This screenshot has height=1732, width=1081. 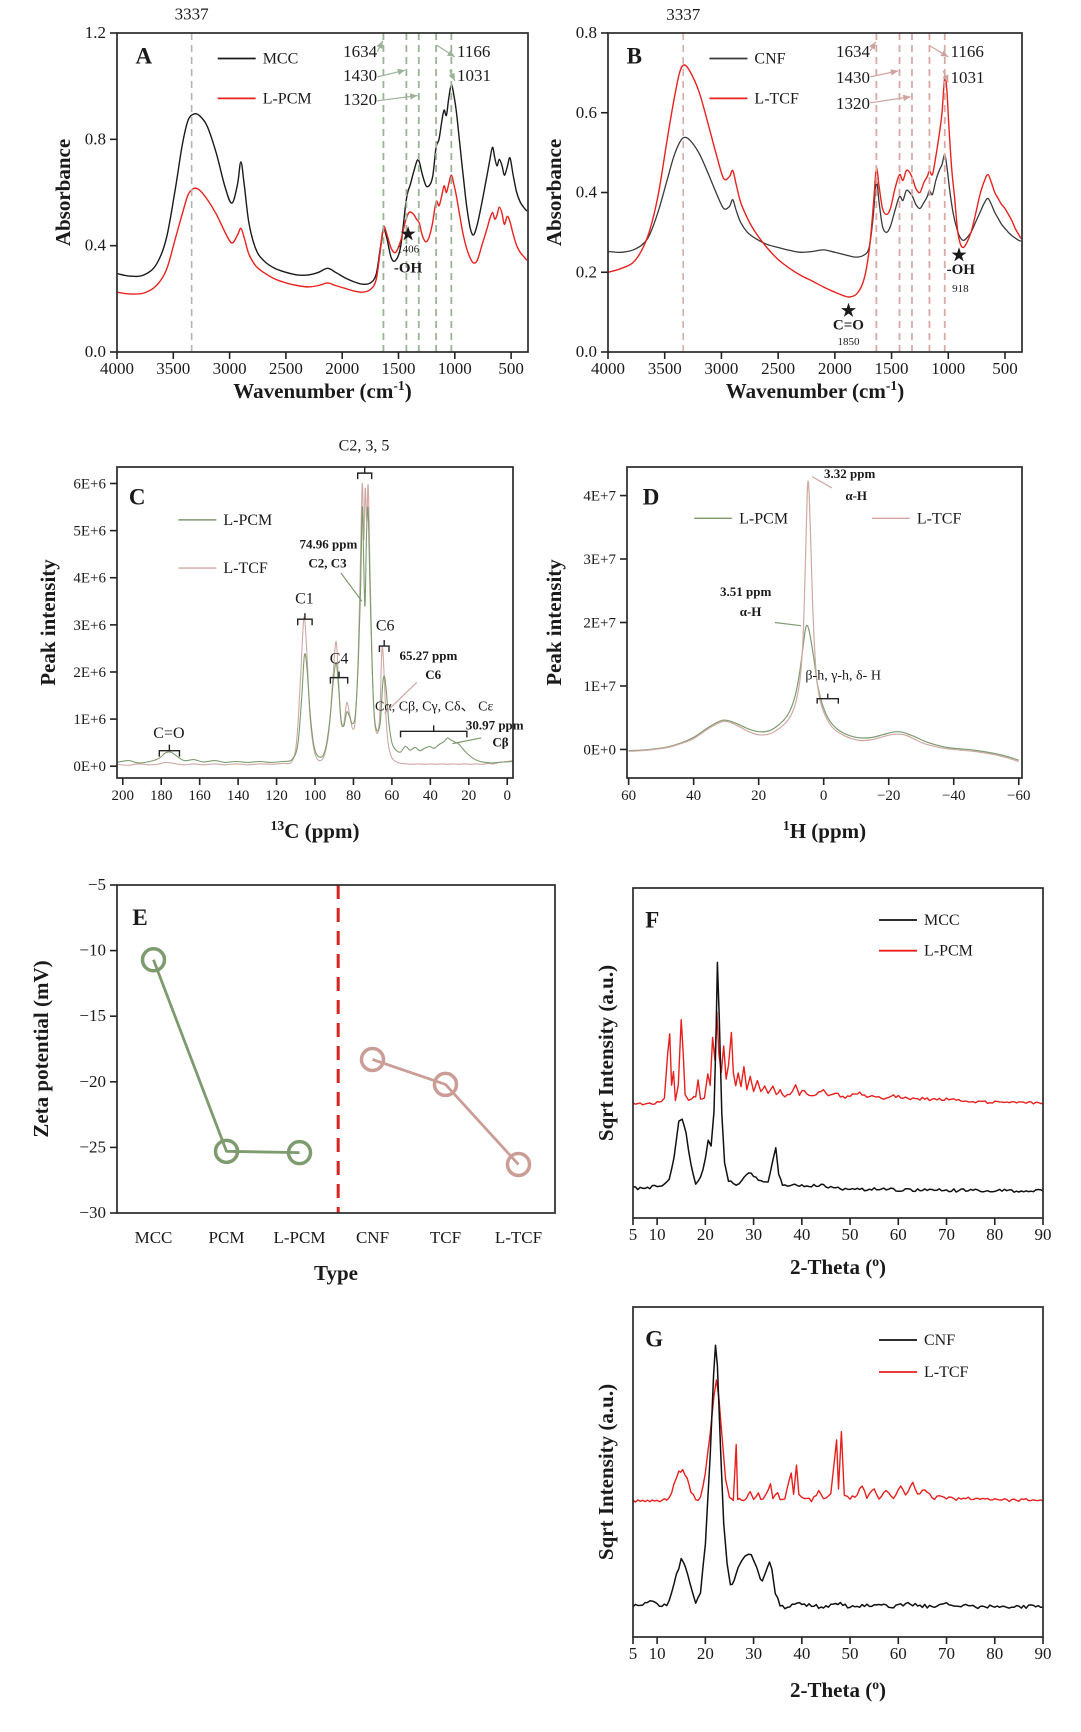 What do you see at coordinates (586, 351) in the screenshot?
I see `y-tick-label: 0.0` at bounding box center [586, 351].